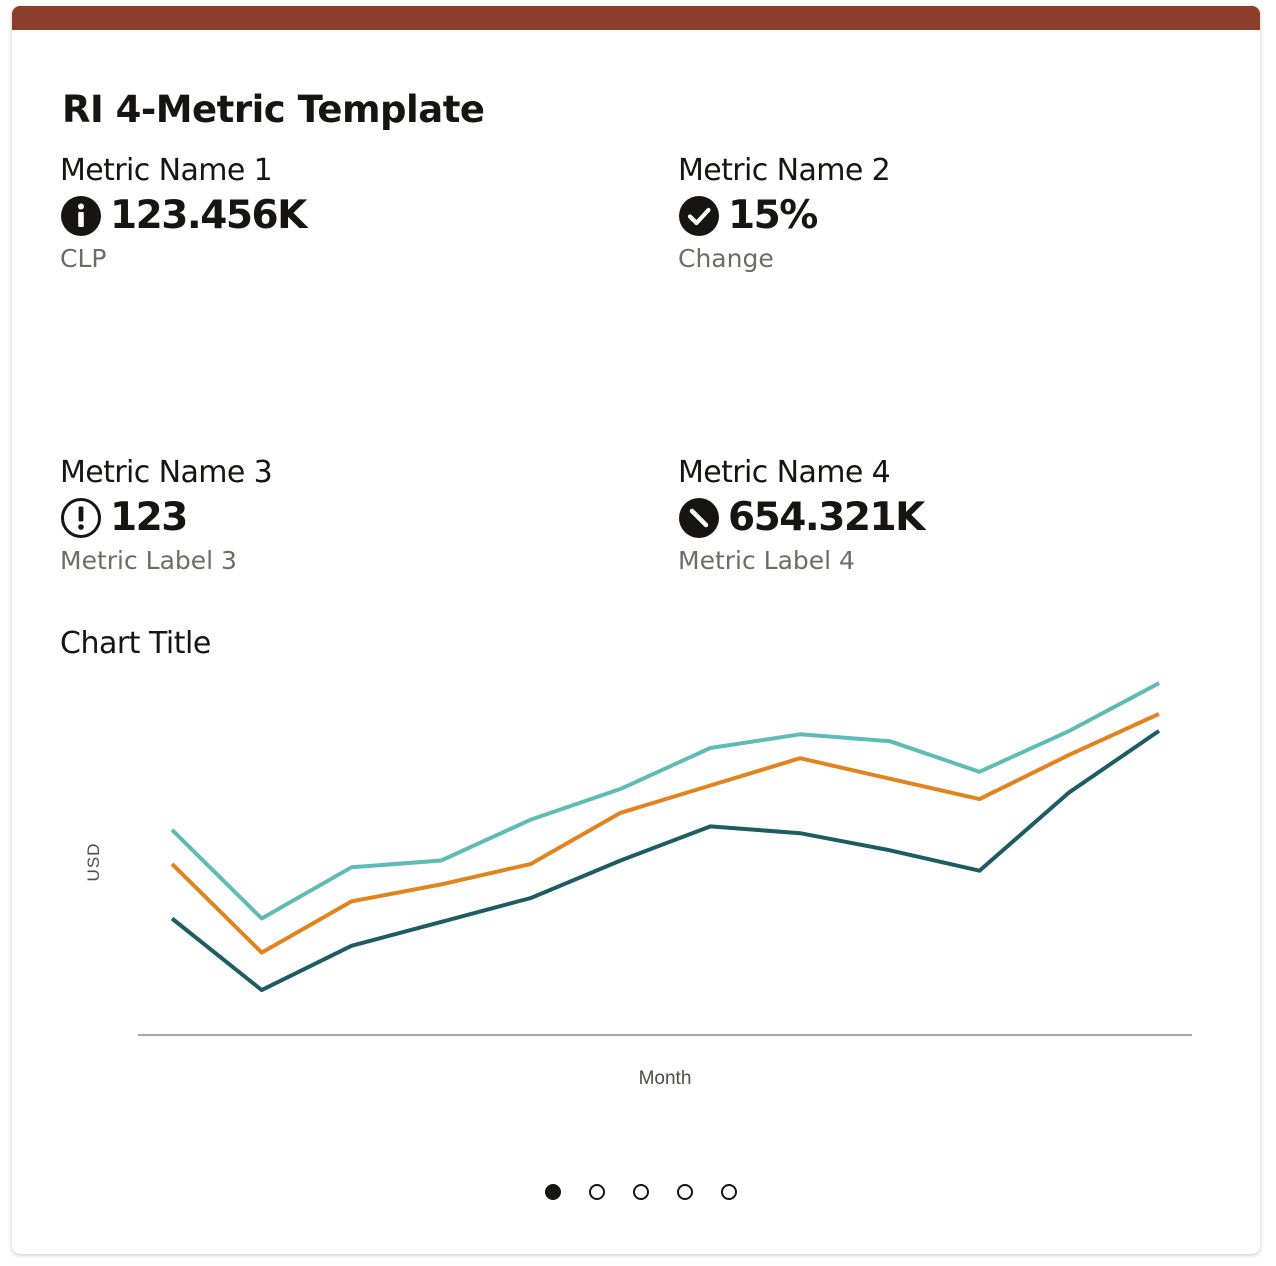 This screenshot has height=1266, width=1276. Describe the element at coordinates (148, 560) in the screenshot. I see `metric-label: Metric Label 3` at that location.